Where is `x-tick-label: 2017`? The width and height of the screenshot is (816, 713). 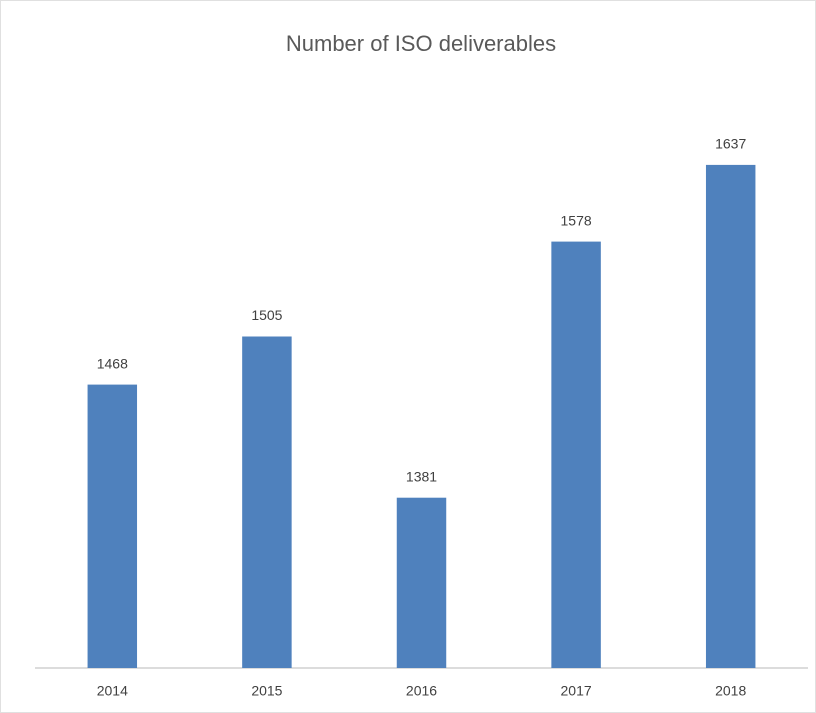
x-tick-label: 2017 is located at coordinates (576, 691).